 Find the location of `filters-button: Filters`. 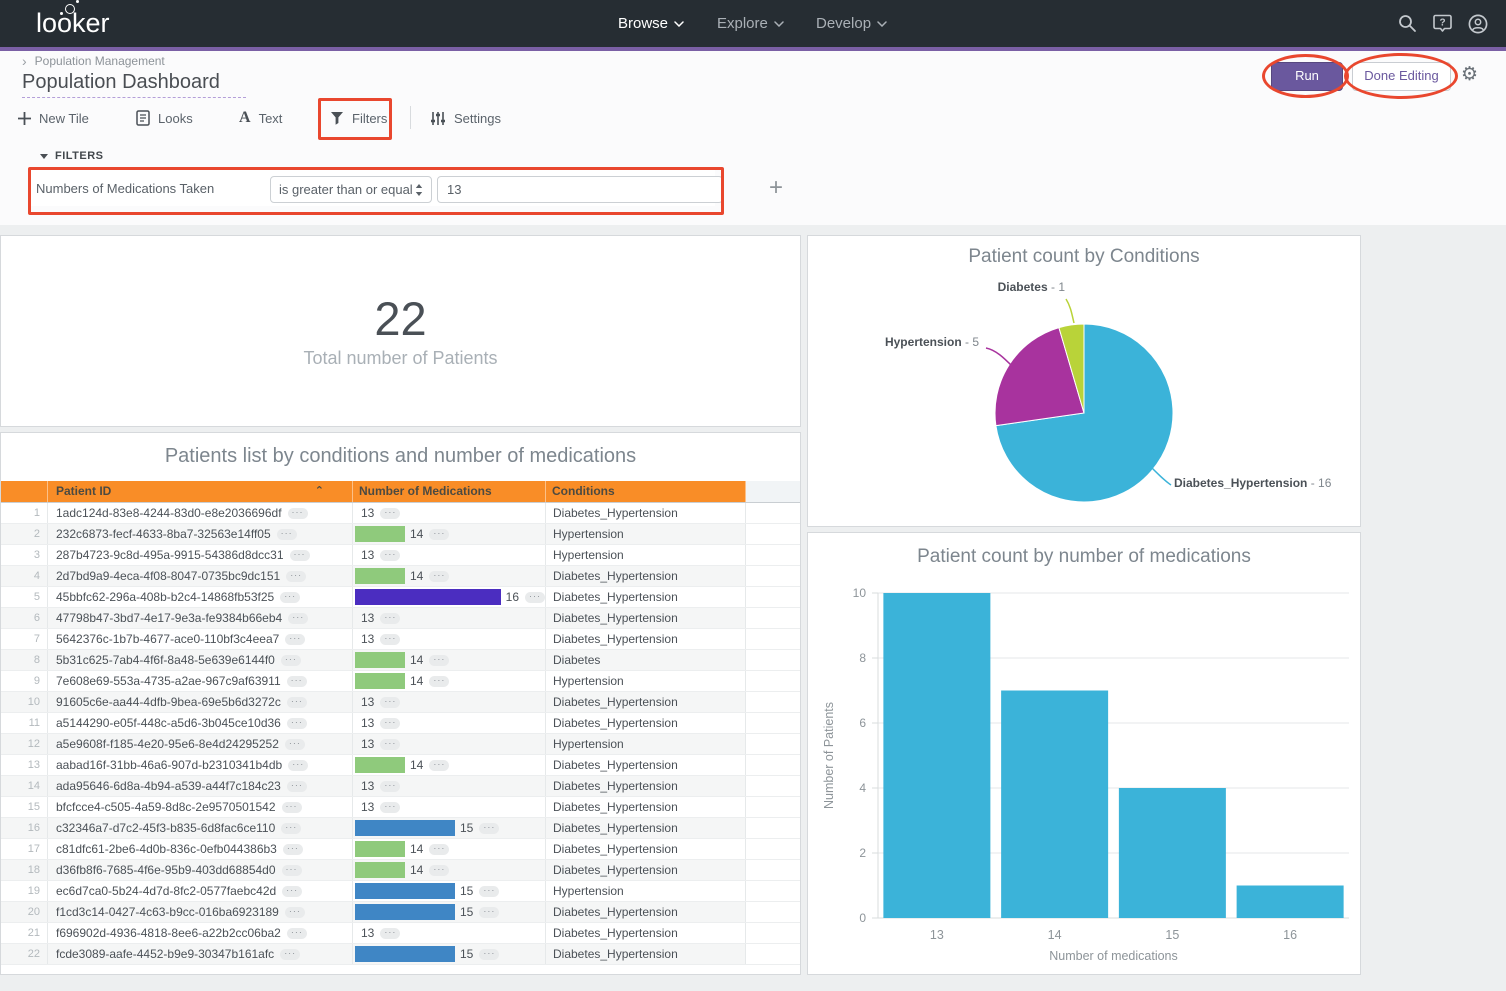

filters-button: Filters is located at coordinates (358, 118).